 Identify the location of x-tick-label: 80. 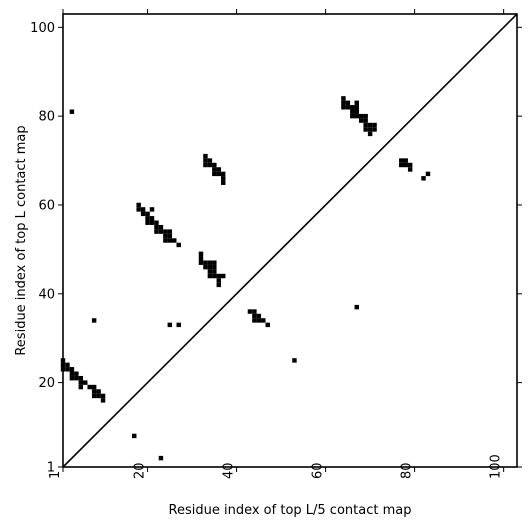
(407, 470).